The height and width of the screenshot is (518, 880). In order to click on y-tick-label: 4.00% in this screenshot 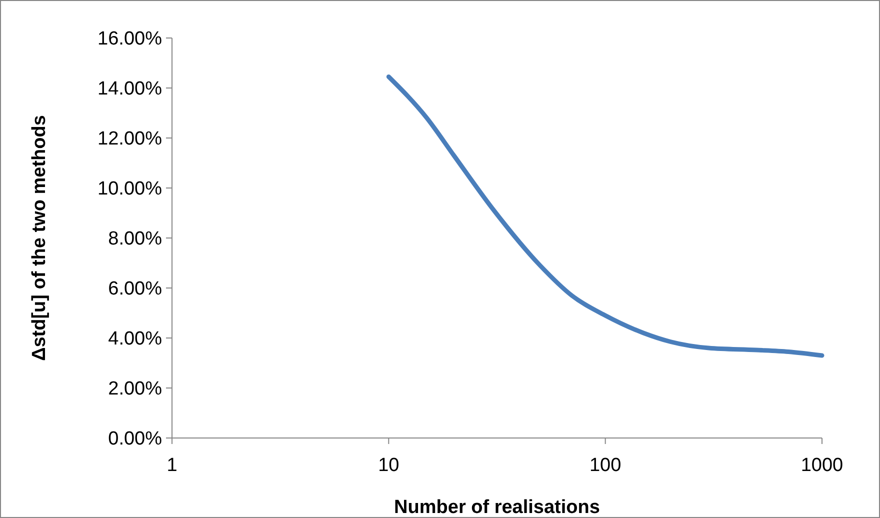, I will do `click(135, 339)`.